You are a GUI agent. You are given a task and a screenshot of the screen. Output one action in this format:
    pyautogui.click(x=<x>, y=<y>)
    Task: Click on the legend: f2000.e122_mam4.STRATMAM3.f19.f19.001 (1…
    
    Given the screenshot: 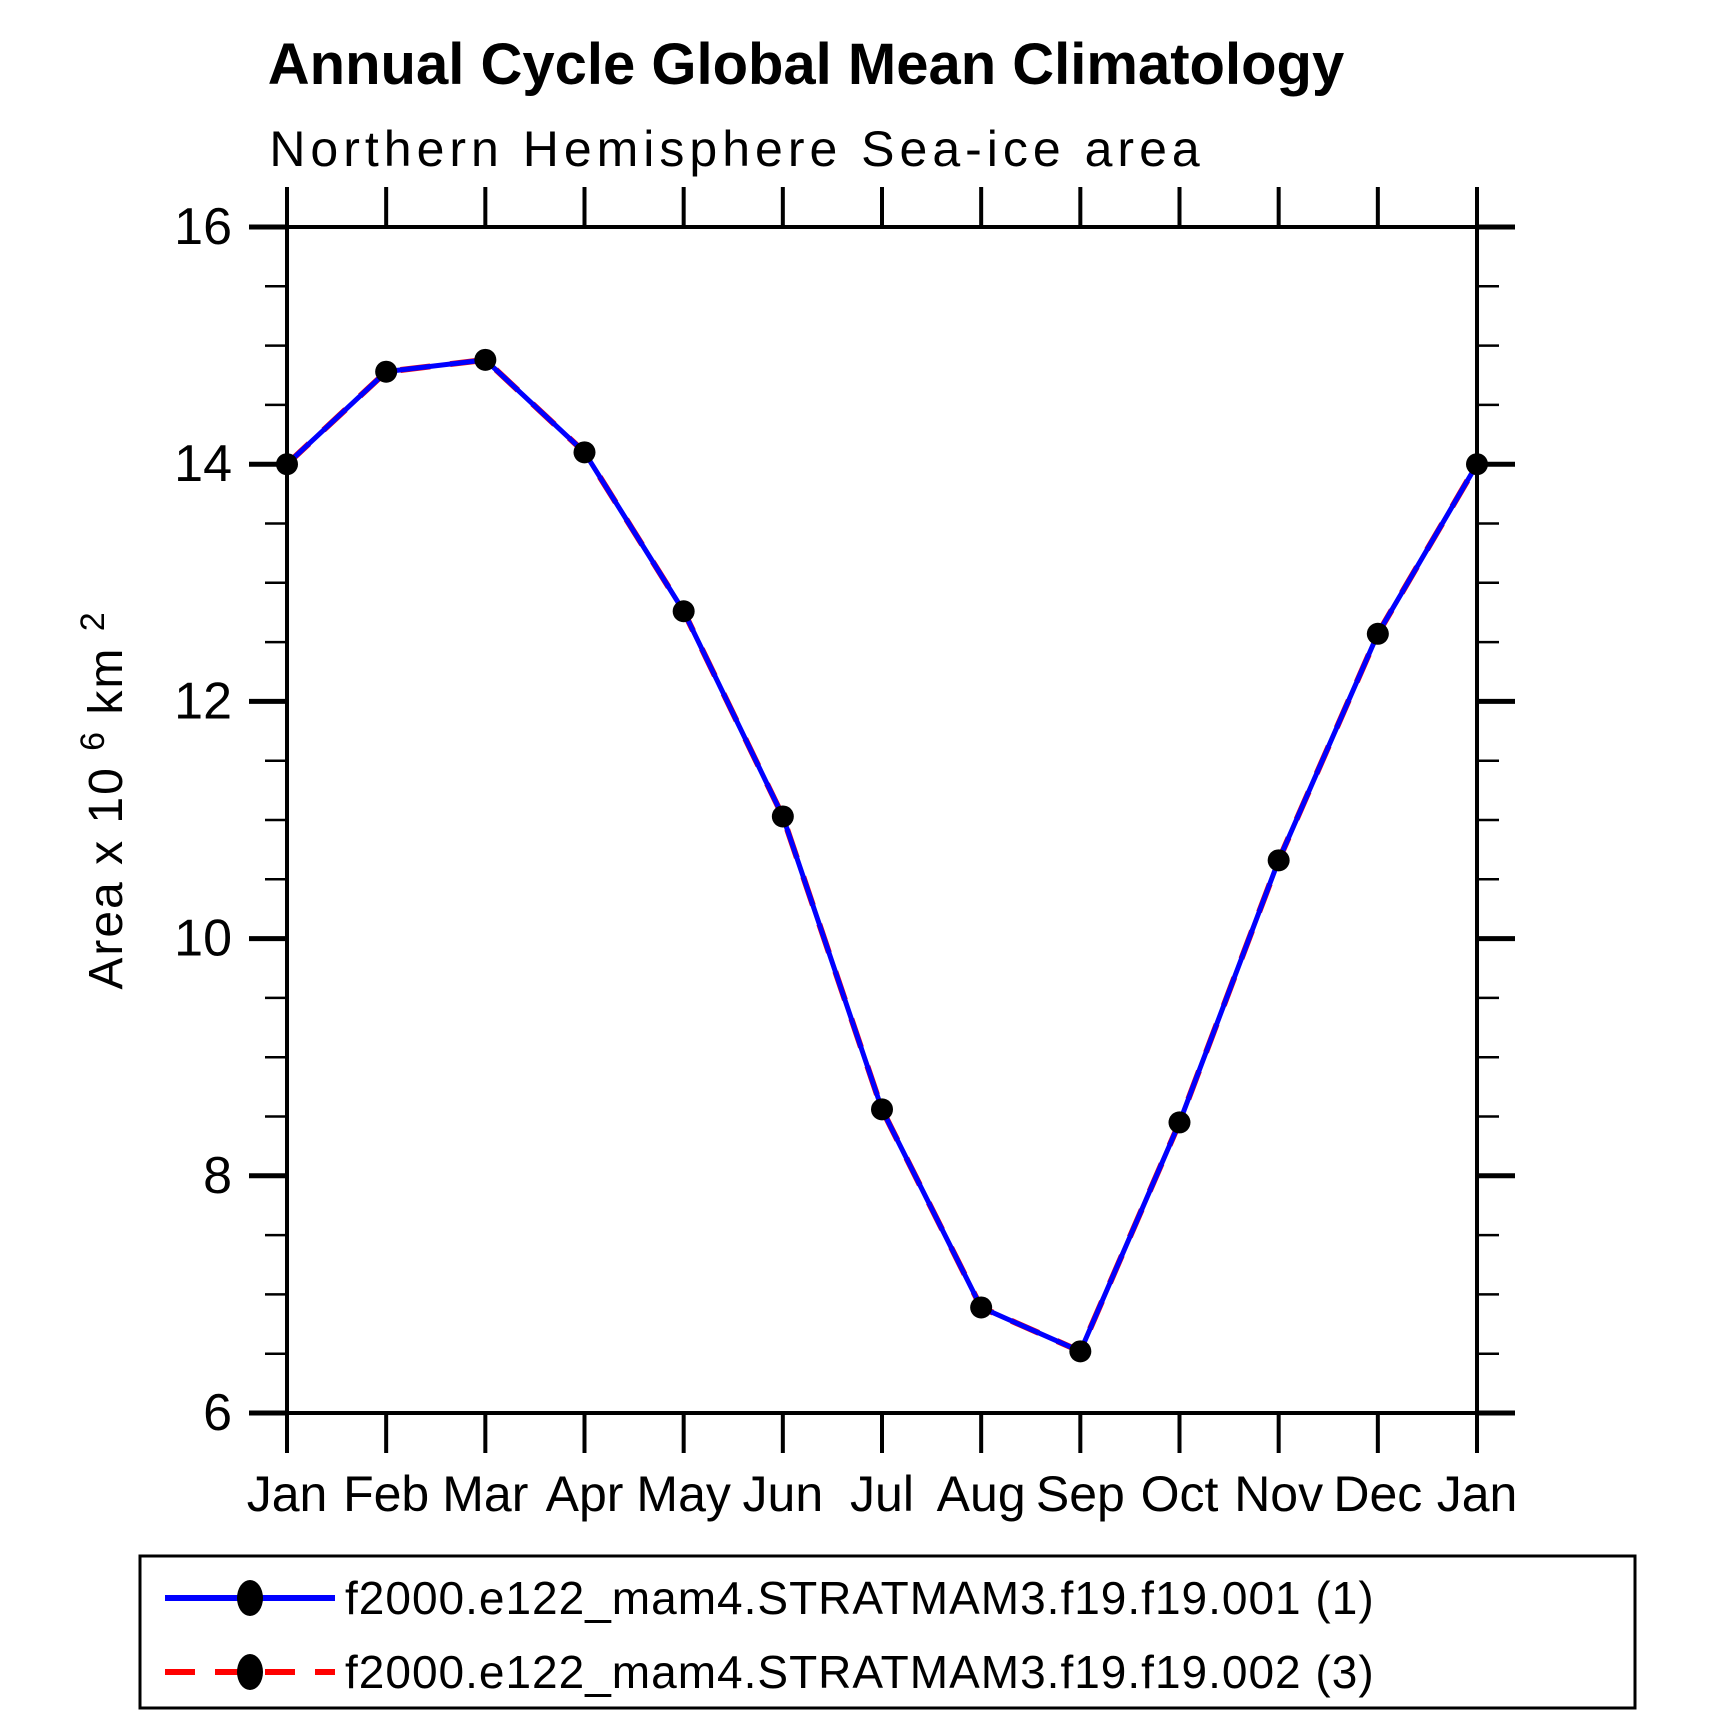 What is the action you would take?
    pyautogui.click(x=887, y=1632)
    